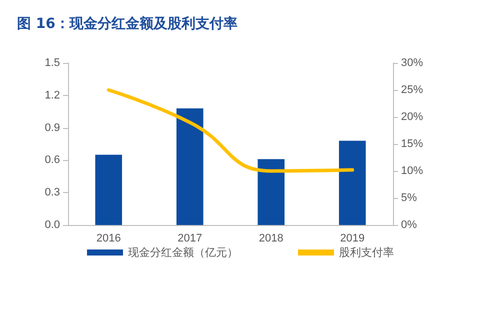 The width and height of the screenshot is (481, 323). I want to click on x-tick-label: 2016, so click(108, 238).